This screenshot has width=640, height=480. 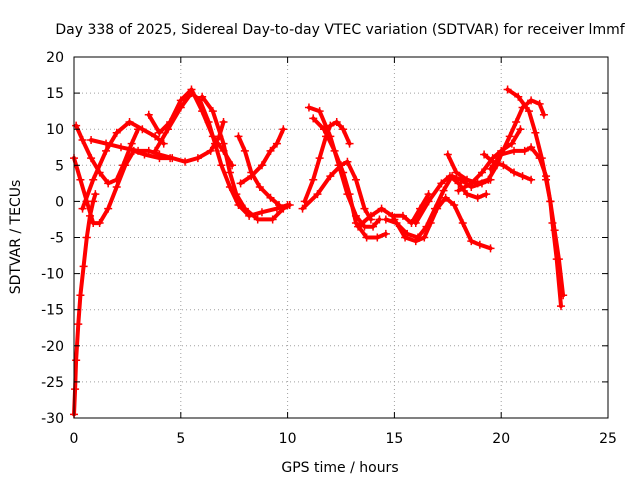 What do you see at coordinates (52, 419) in the screenshot?
I see `y-tick-label: -30` at bounding box center [52, 419].